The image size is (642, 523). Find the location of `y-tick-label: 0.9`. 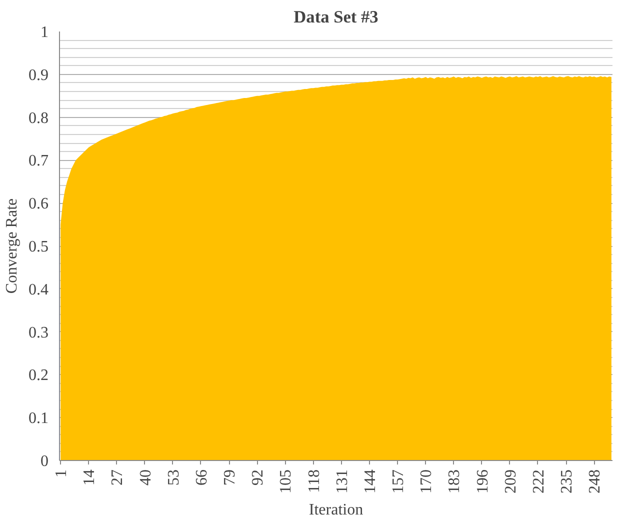

y-tick-label: 0.9 is located at coordinates (38, 75).